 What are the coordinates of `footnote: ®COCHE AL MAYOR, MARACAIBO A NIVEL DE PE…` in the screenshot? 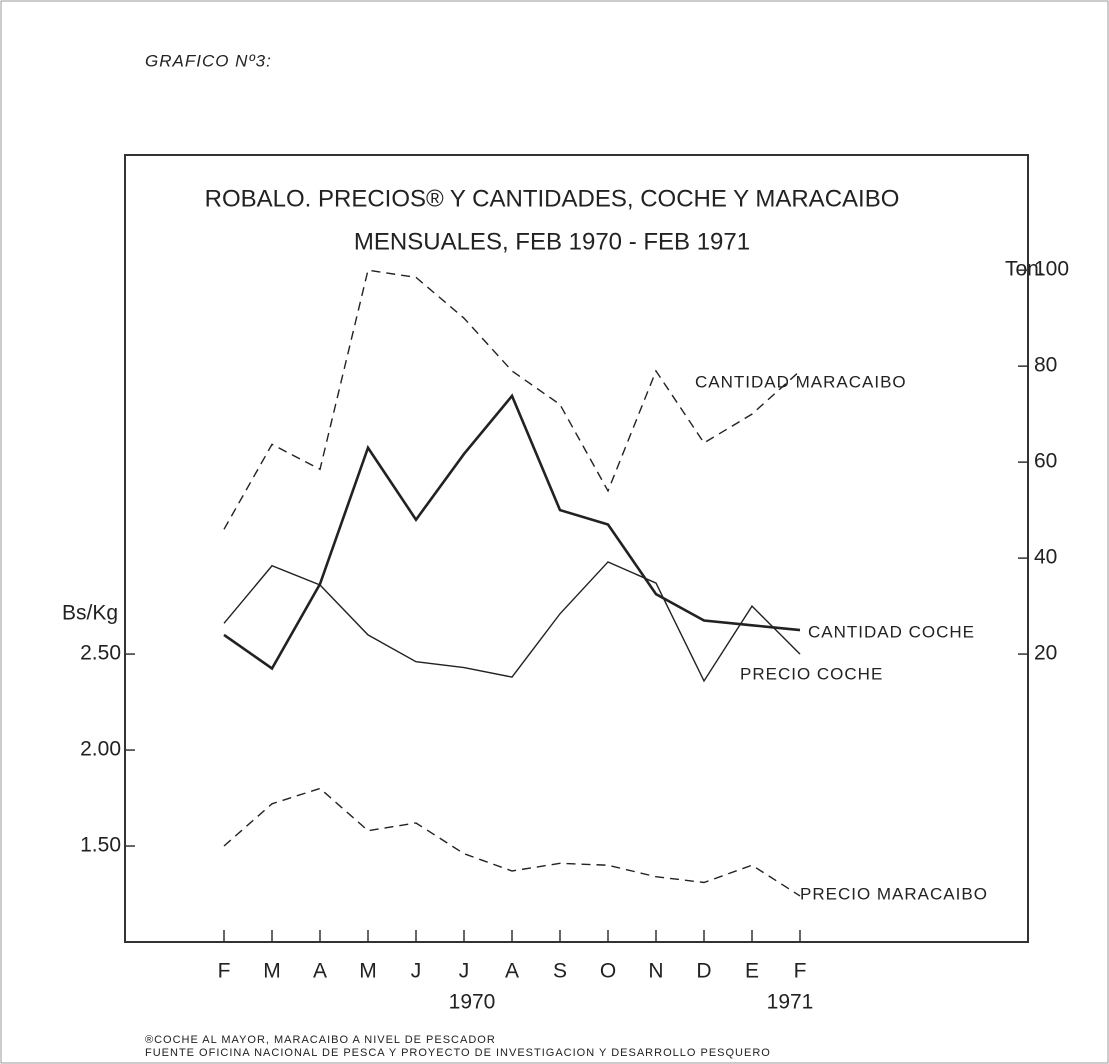 It's located at (320, 1040).